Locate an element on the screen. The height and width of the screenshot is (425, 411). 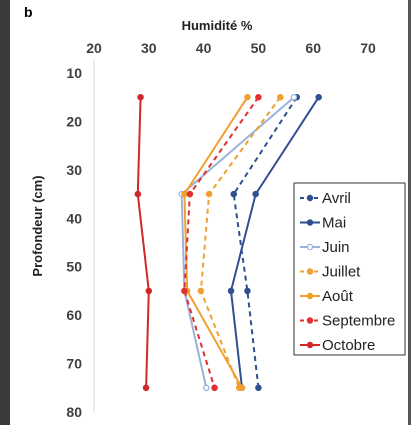
legend-item: Juin is located at coordinates (325, 247).